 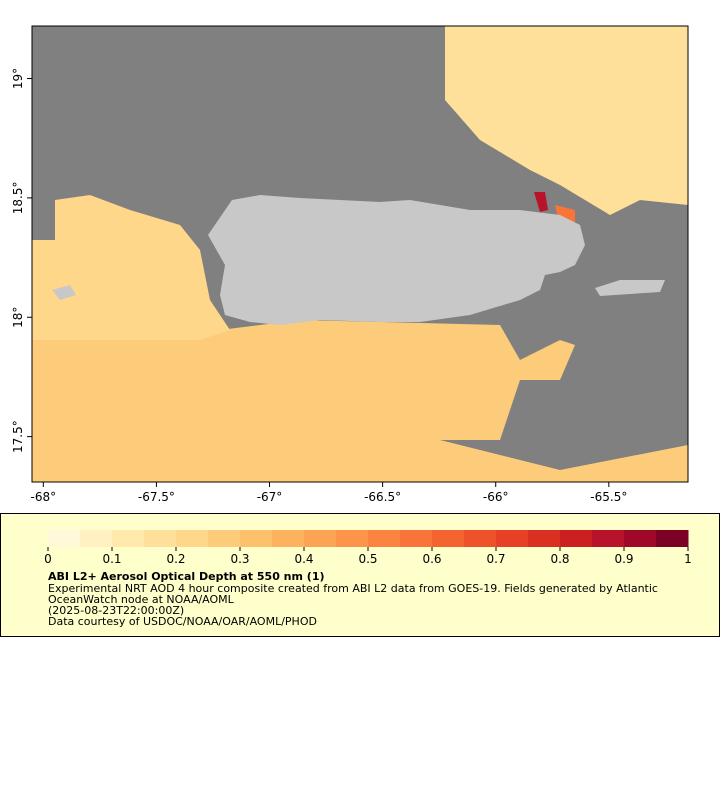 I want to click on mona-land, so click(x=64, y=292).